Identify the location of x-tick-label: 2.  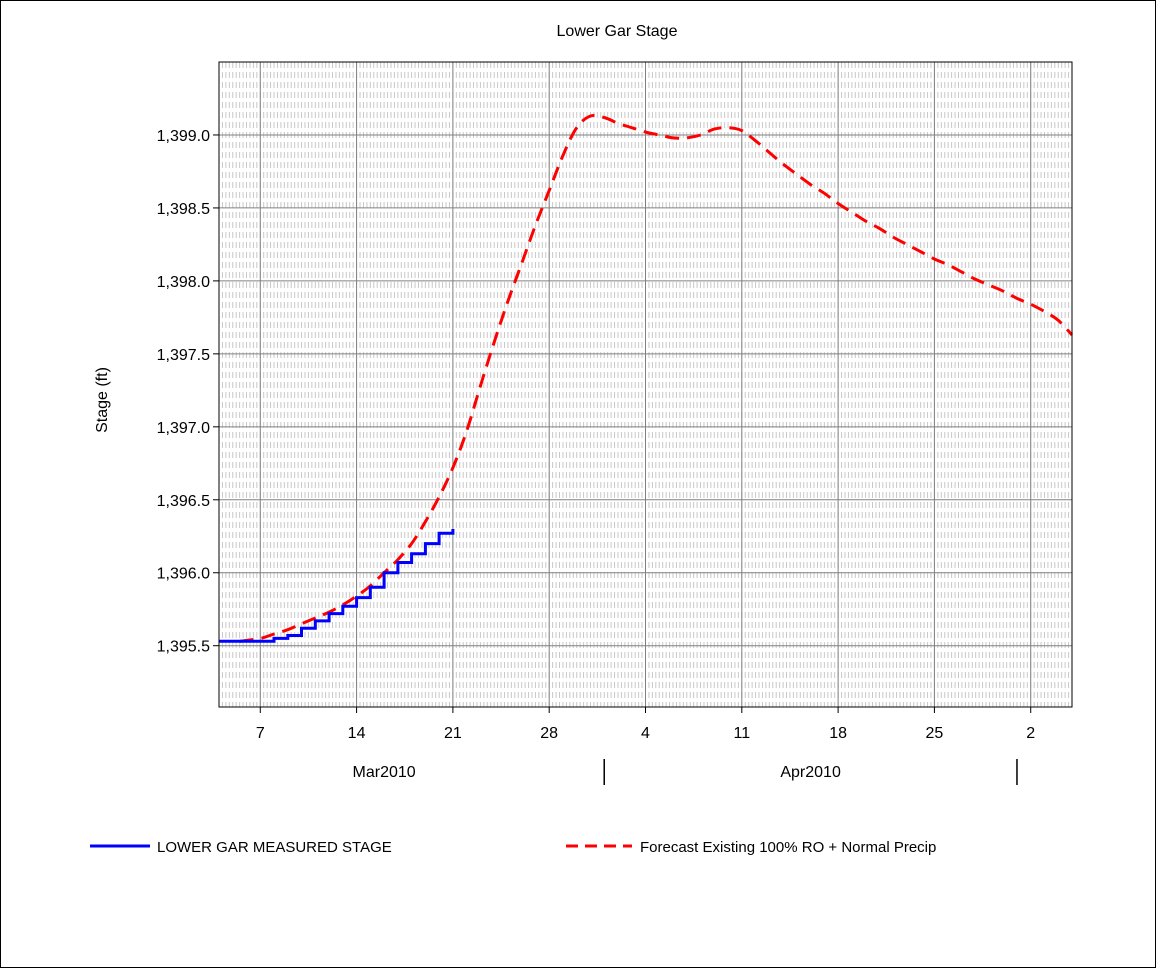
(1030, 733).